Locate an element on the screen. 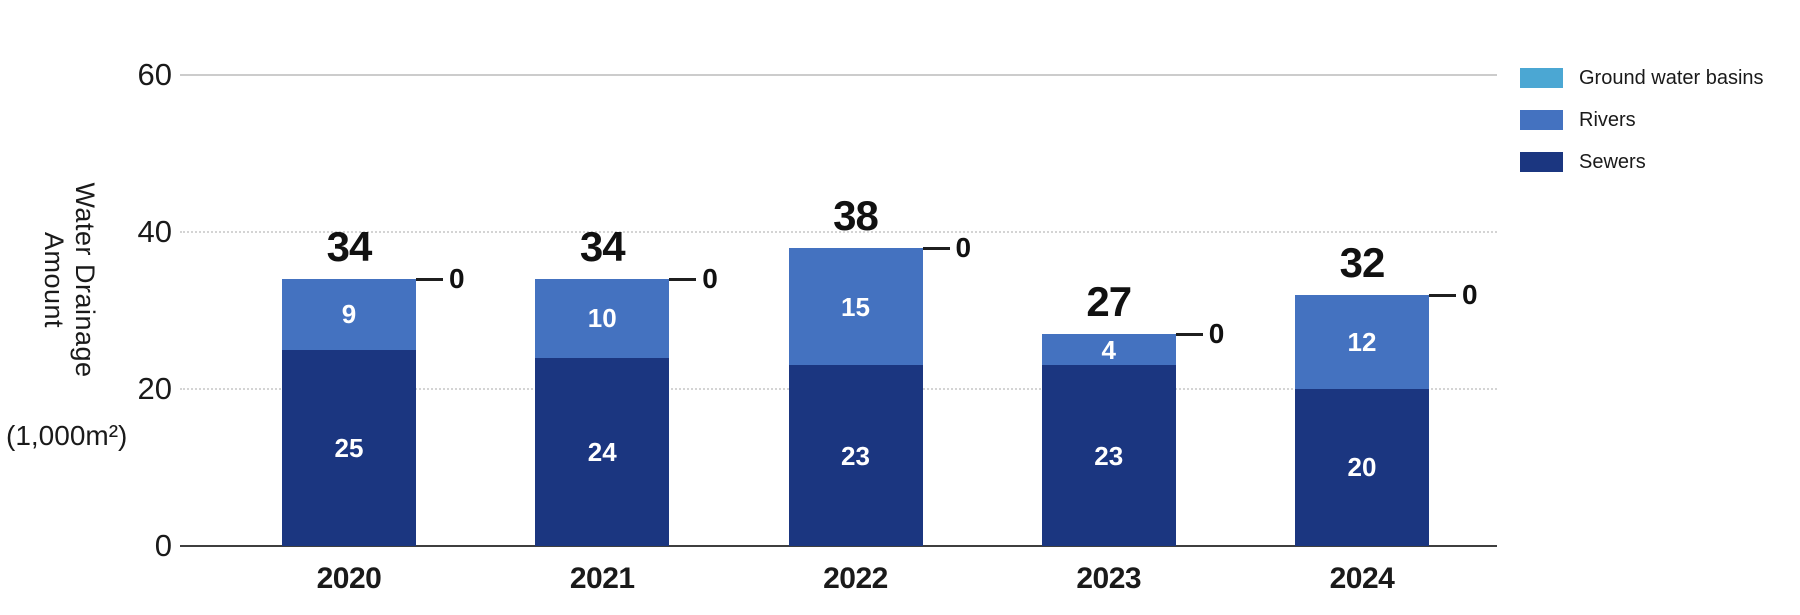  bar-2024: 20 12 is located at coordinates (1362, 420).